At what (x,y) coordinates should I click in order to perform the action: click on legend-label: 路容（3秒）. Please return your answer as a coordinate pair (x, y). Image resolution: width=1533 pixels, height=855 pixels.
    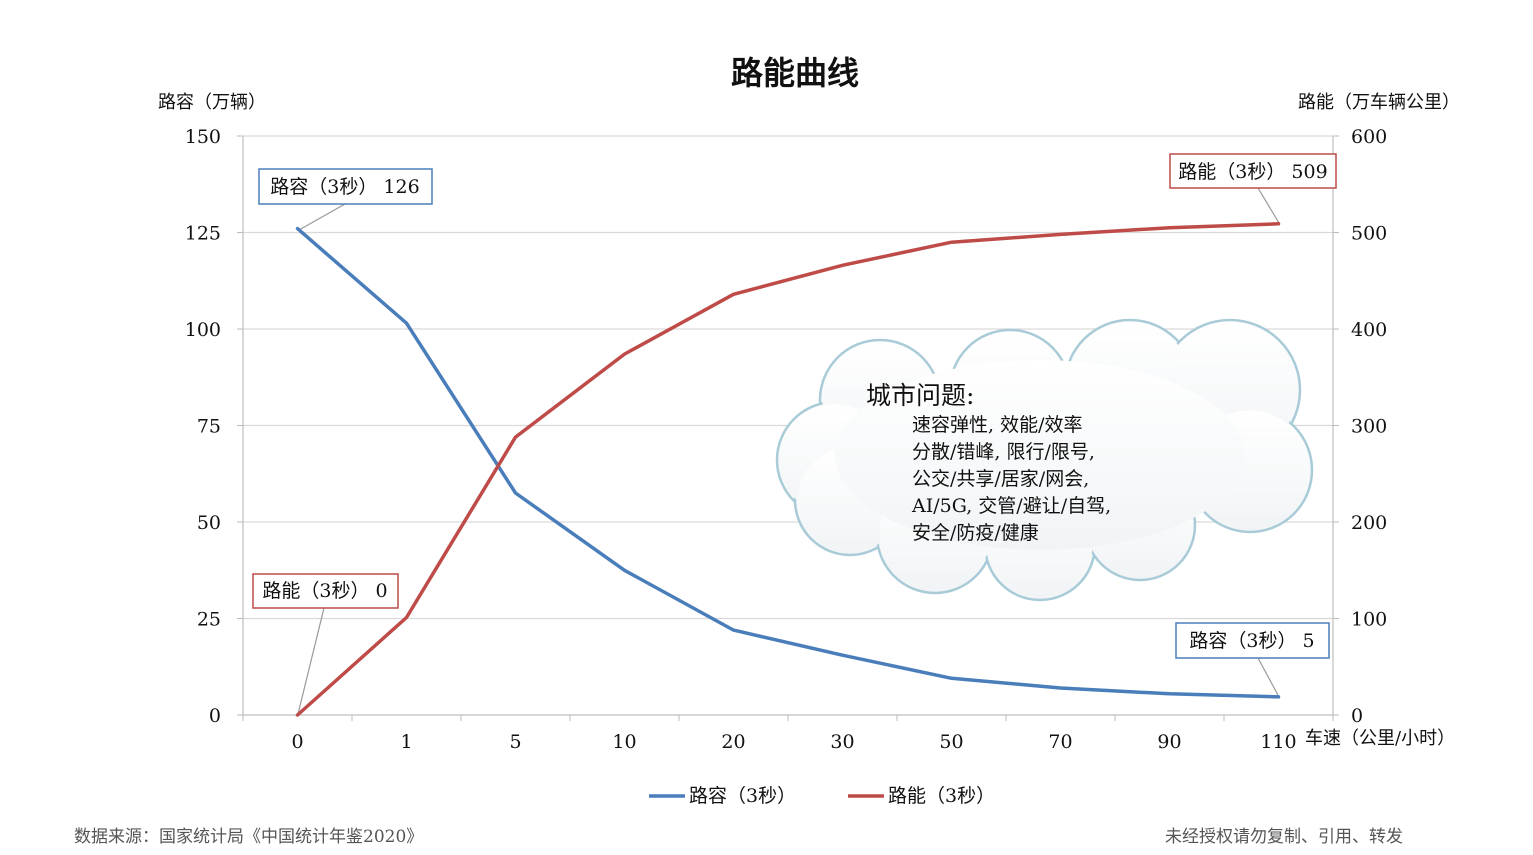
    Looking at the image, I should click on (742, 796).